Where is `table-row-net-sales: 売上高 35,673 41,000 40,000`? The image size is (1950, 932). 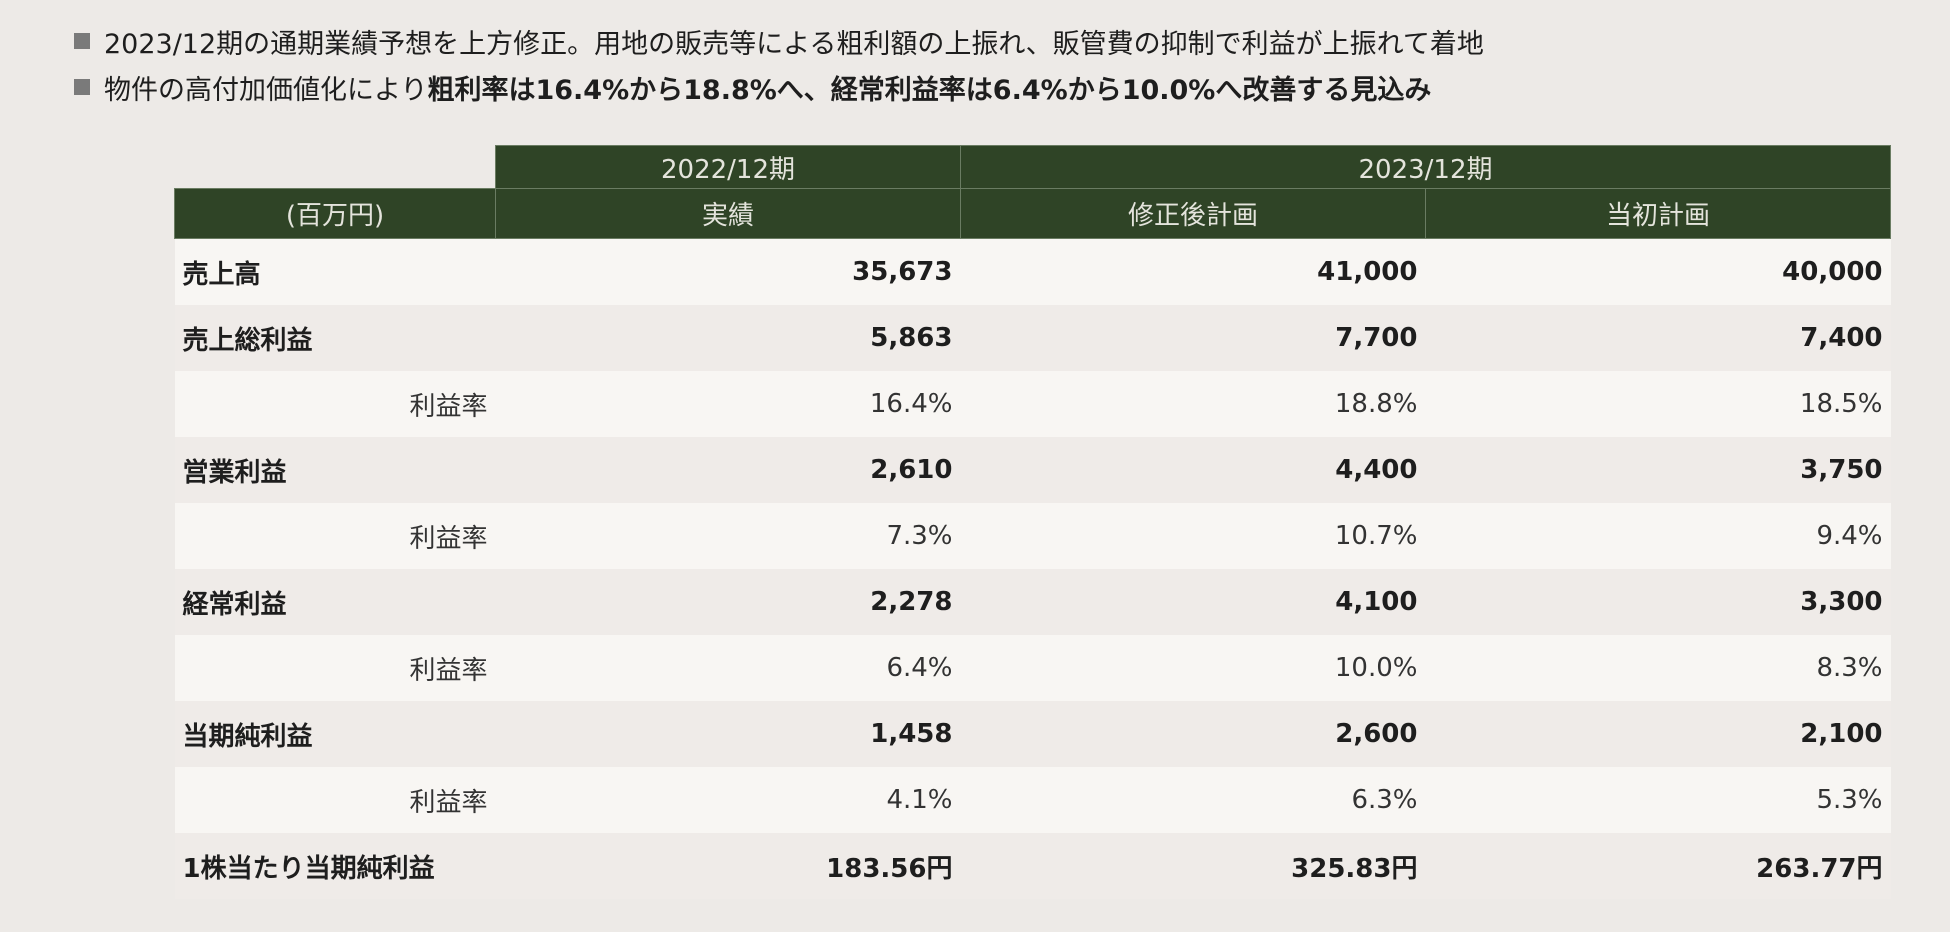 table-row-net-sales: 売上高 35,673 41,000 40,000 is located at coordinates (1032, 271).